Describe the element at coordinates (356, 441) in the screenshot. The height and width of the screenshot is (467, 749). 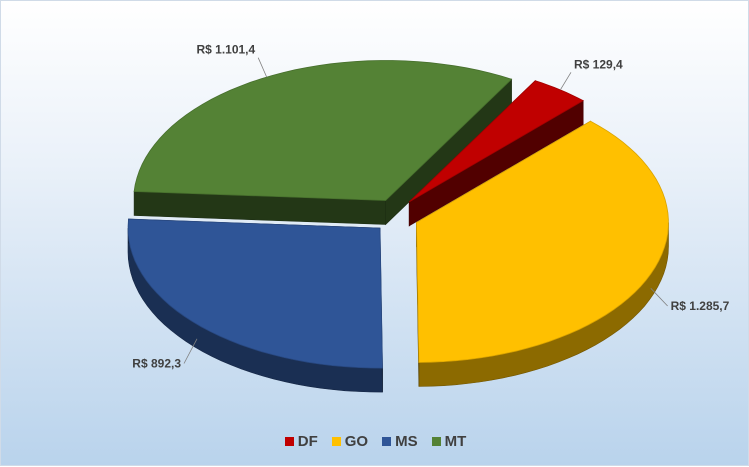
I see `legend-label-go: GO` at that location.